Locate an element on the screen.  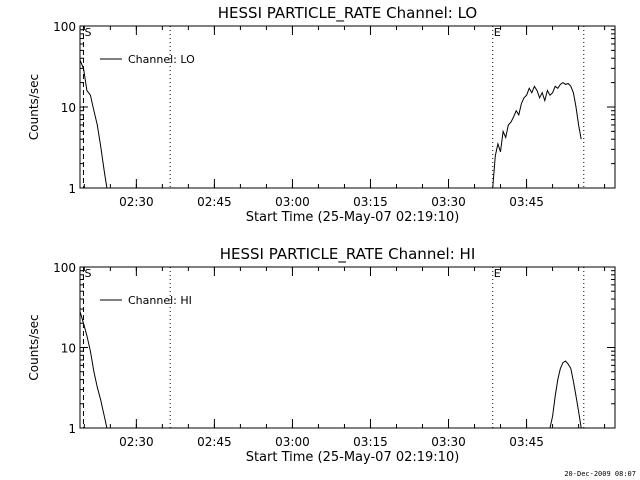
chart-title: HESSI PARTICLE_RATE Channel: LO is located at coordinates (347, 13).